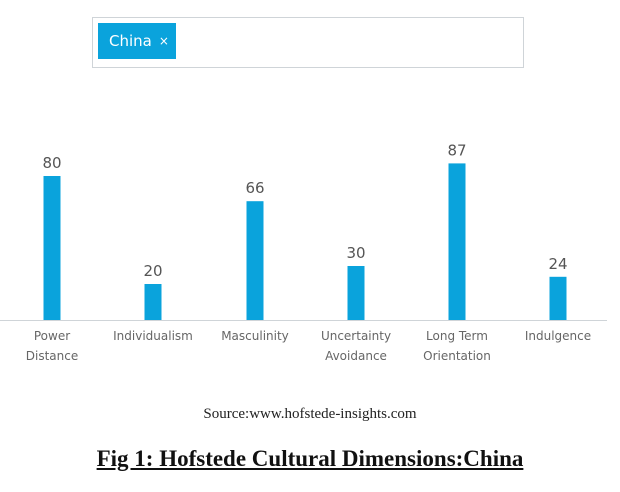  Describe the element at coordinates (457, 336) in the screenshot. I see `category-label: Long Term` at that location.